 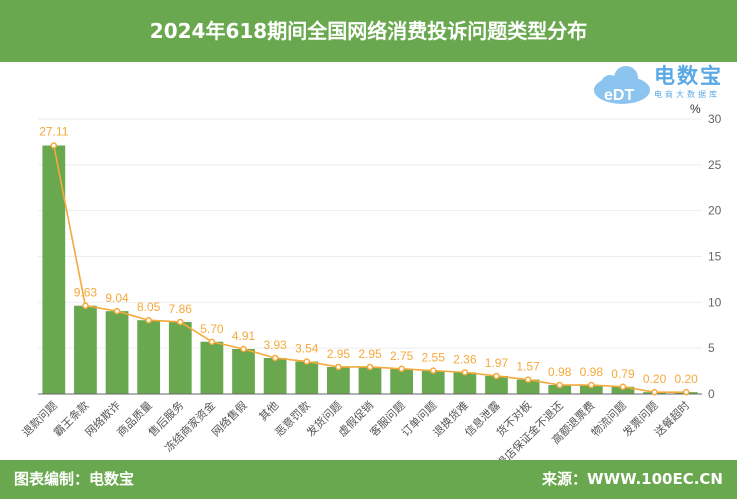 I want to click on y-tick-label: 30, so click(x=715, y=119).